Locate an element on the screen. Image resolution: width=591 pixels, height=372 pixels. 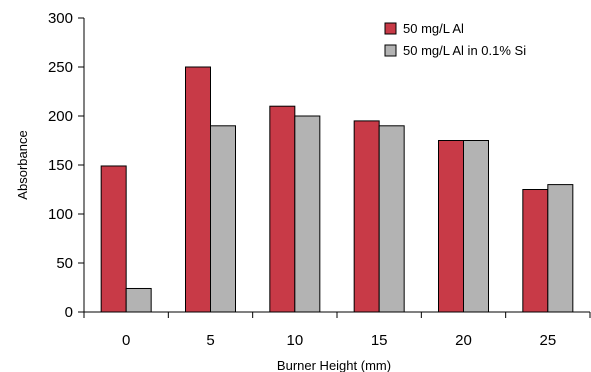
x-axis-title: Burner Height (mm) is located at coordinates (334, 365).